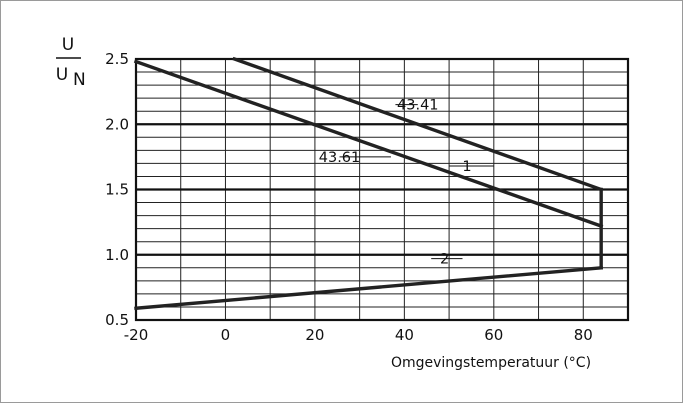  What do you see at coordinates (444, 260) in the screenshot?
I see `annotation-label: 2` at bounding box center [444, 260].